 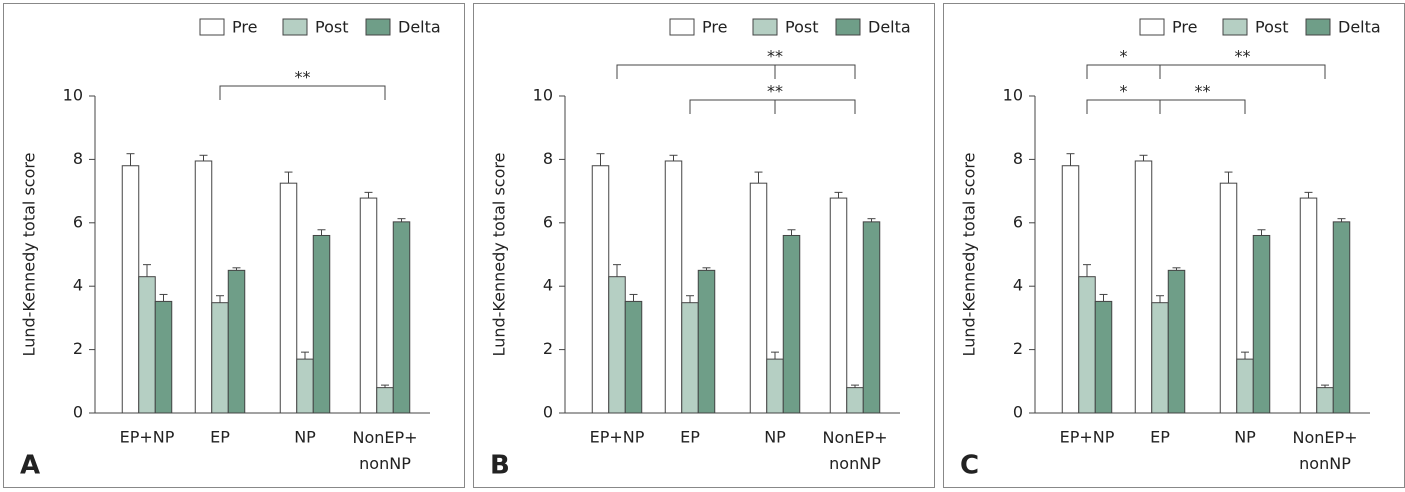 What do you see at coordinates (500, 466) in the screenshot?
I see `panel-label: B` at bounding box center [500, 466].